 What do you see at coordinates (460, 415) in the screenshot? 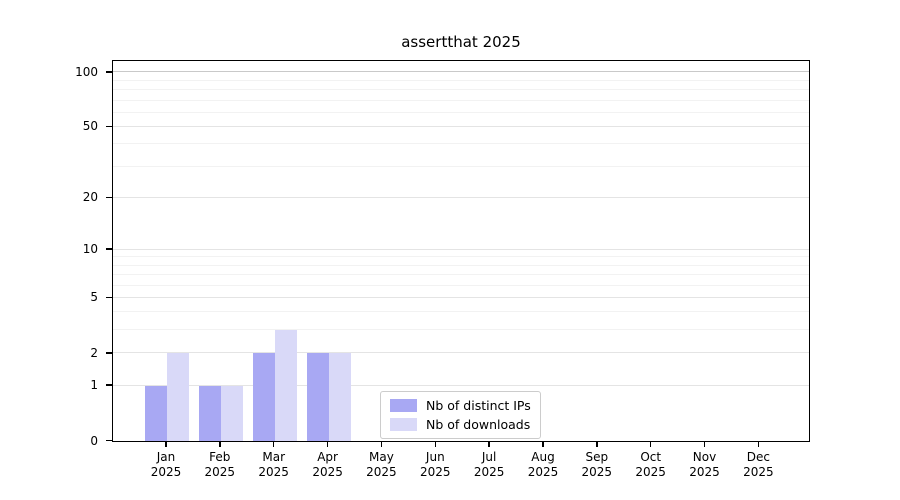
I see `legend: Nb of distinct IPs Nb of downloads` at bounding box center [460, 415].